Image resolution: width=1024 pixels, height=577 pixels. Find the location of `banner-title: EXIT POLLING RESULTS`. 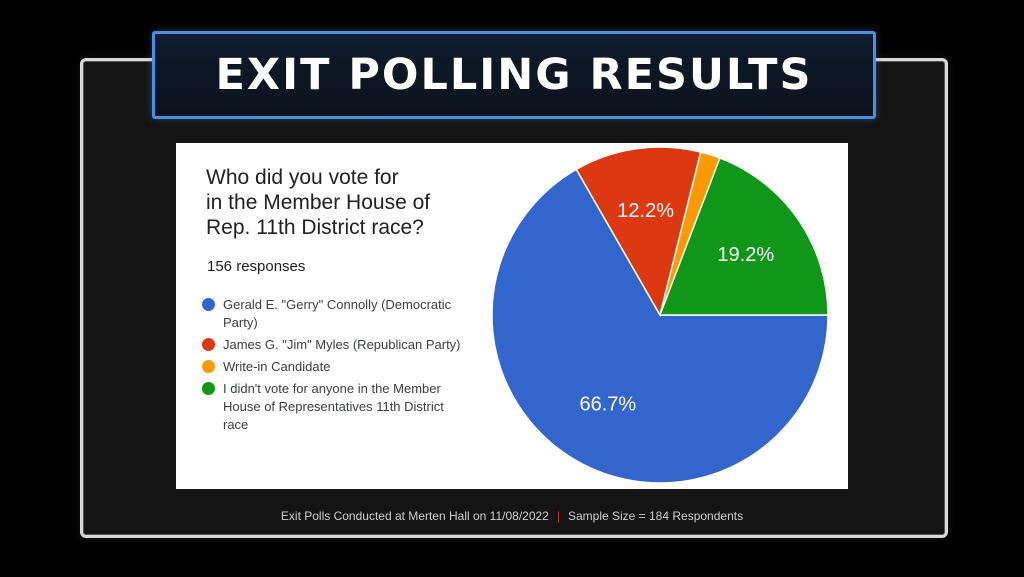

banner-title: EXIT POLLING RESULTS is located at coordinates (514, 75).